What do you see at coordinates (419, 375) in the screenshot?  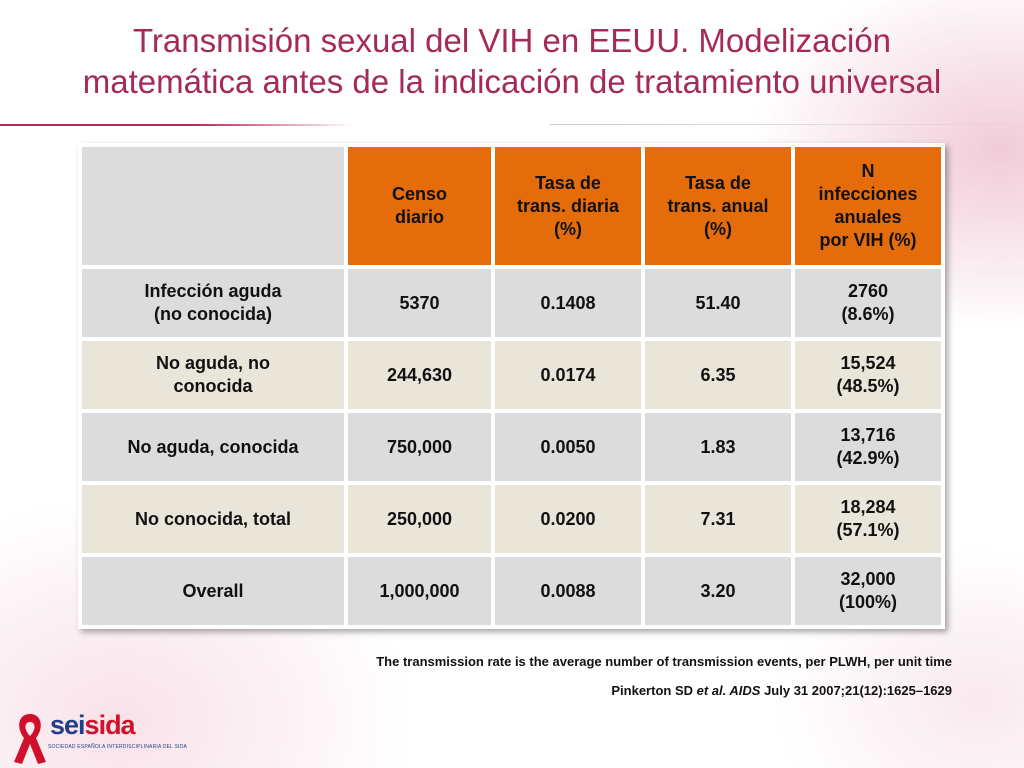 I see `cell-censo: 244,630` at bounding box center [419, 375].